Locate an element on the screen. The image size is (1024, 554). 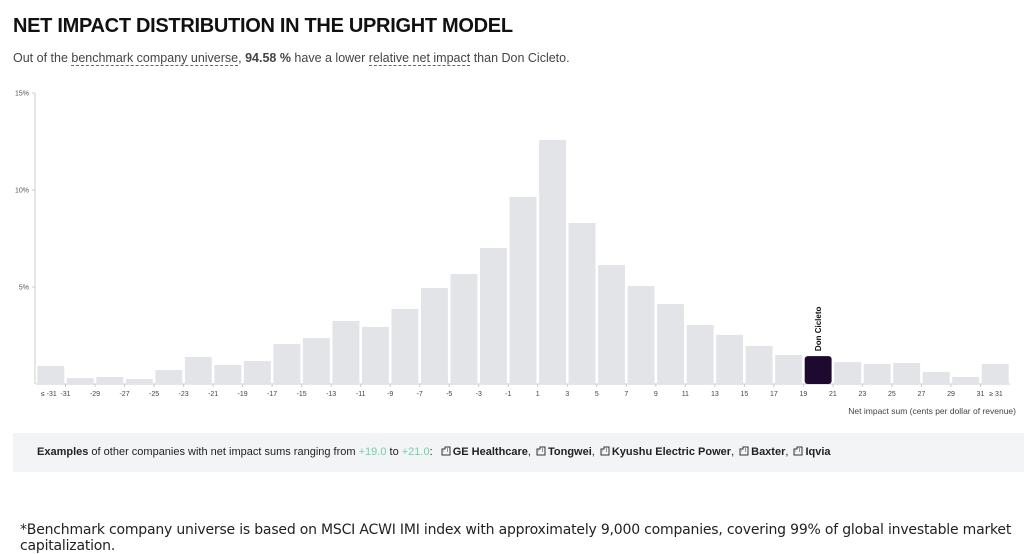
x-tick-label: 5 is located at coordinates (597, 394).